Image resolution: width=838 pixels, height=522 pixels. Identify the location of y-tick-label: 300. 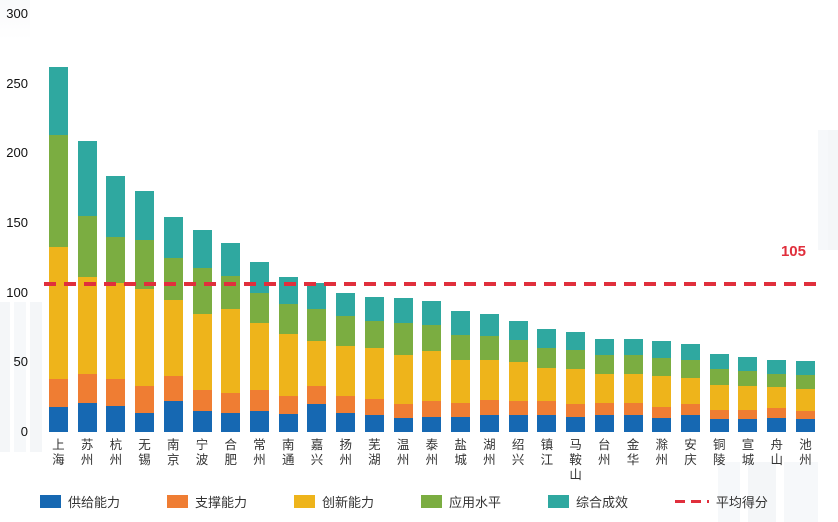
(17, 13).